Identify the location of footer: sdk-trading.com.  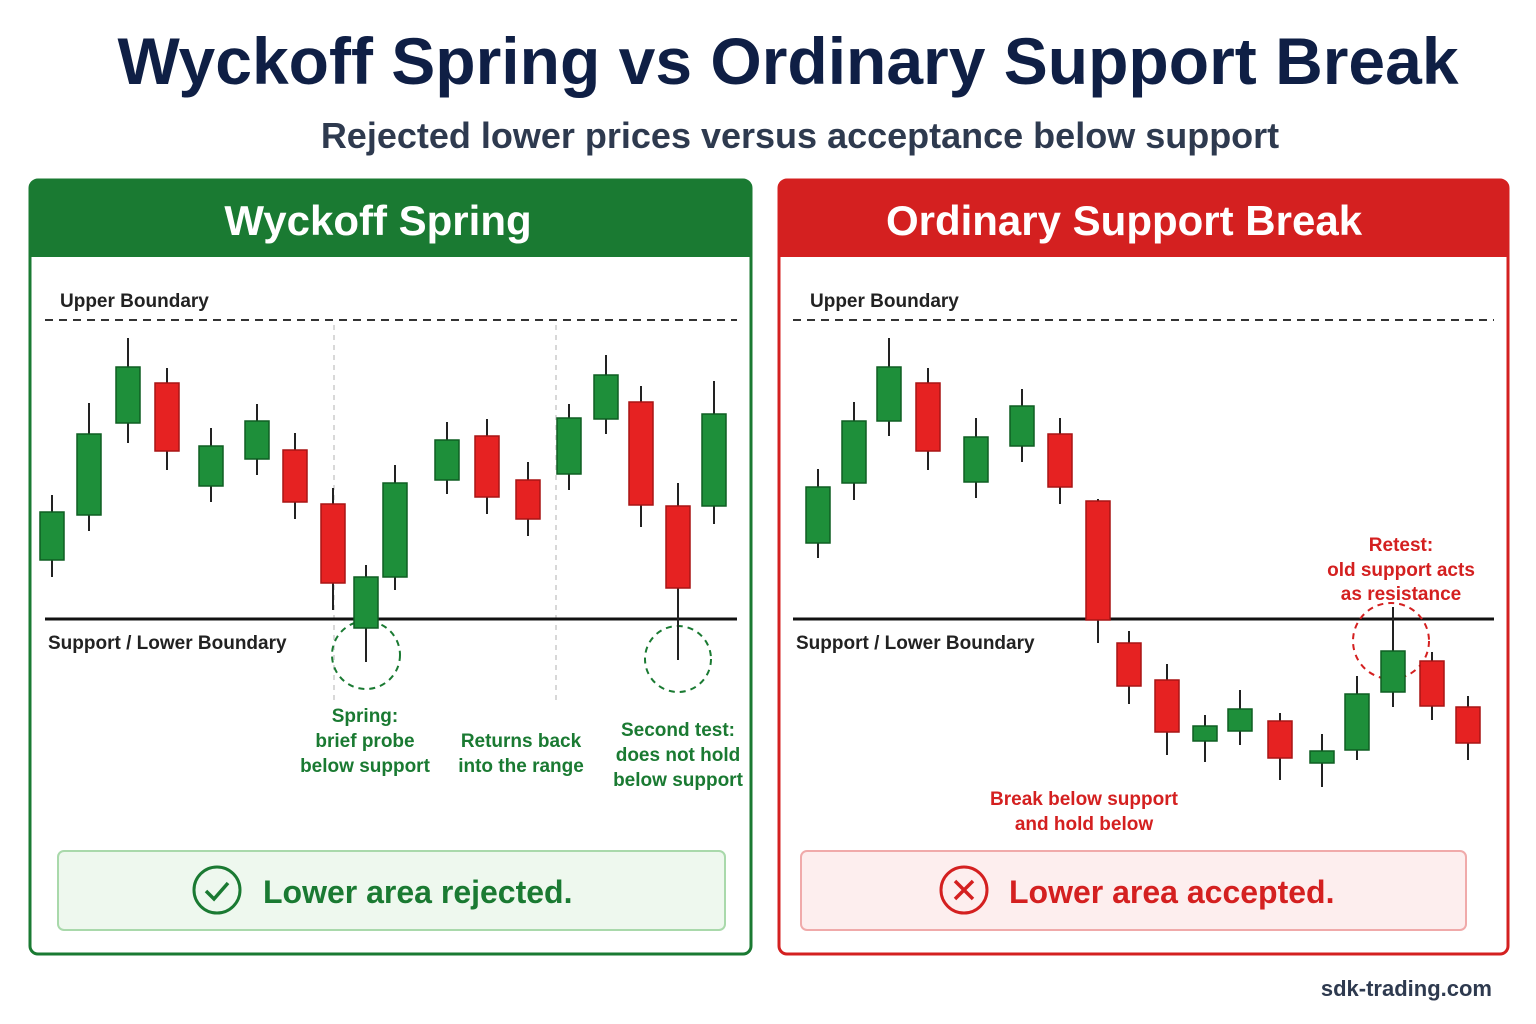
(1406, 988).